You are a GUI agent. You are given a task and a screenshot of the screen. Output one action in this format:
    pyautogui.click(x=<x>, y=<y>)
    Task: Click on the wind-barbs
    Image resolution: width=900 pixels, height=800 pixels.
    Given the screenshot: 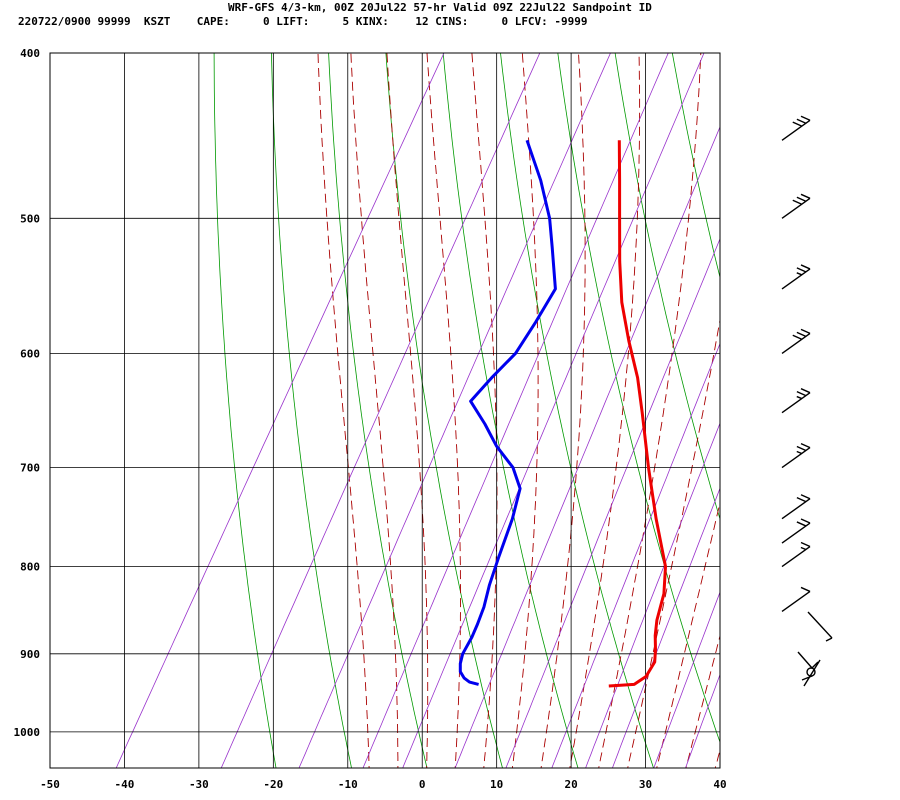 What is the action you would take?
    pyautogui.click(x=796, y=364)
    